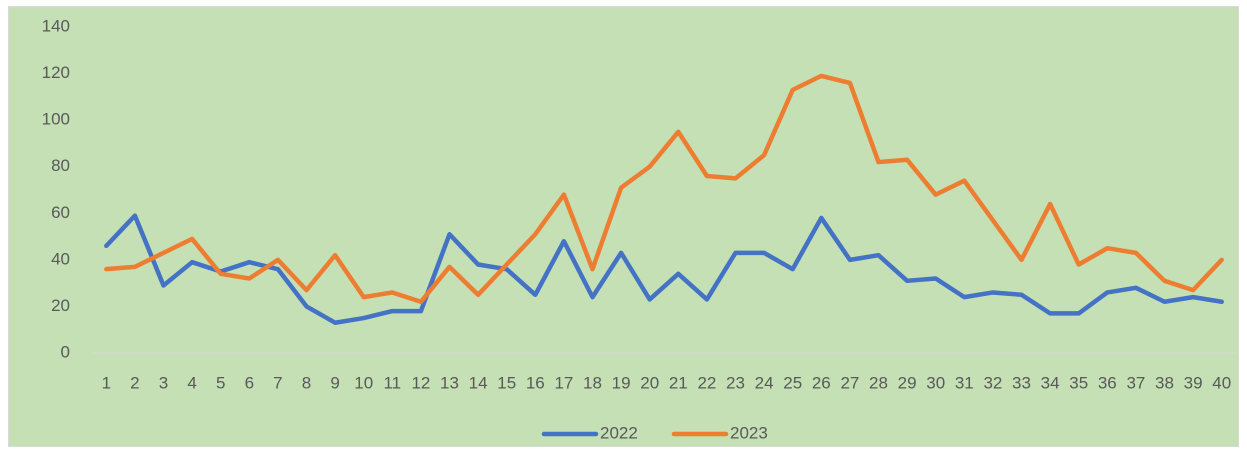 The height and width of the screenshot is (452, 1247). I want to click on x-tick-label: 37, so click(1135, 382).